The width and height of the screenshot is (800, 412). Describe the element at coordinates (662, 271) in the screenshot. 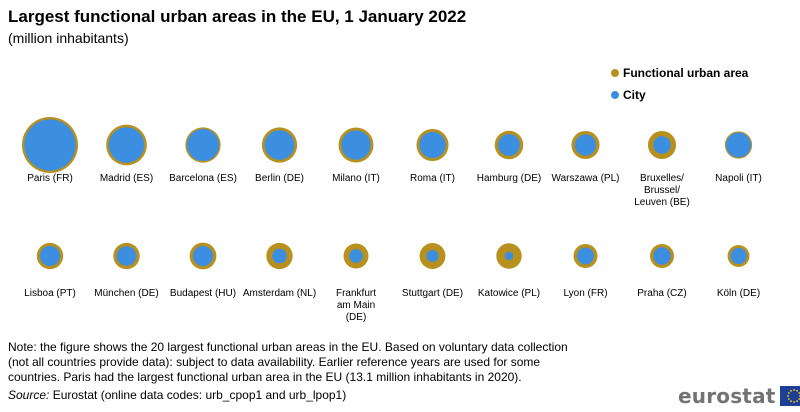

I see `bubble-group: Praha (CZ)` at that location.